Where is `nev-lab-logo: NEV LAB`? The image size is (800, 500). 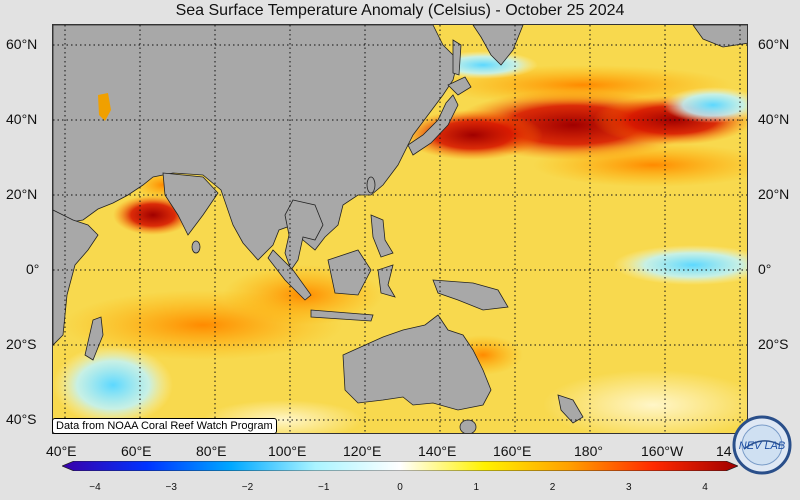
nev-lab-logo: NEV LAB is located at coordinates (762, 445).